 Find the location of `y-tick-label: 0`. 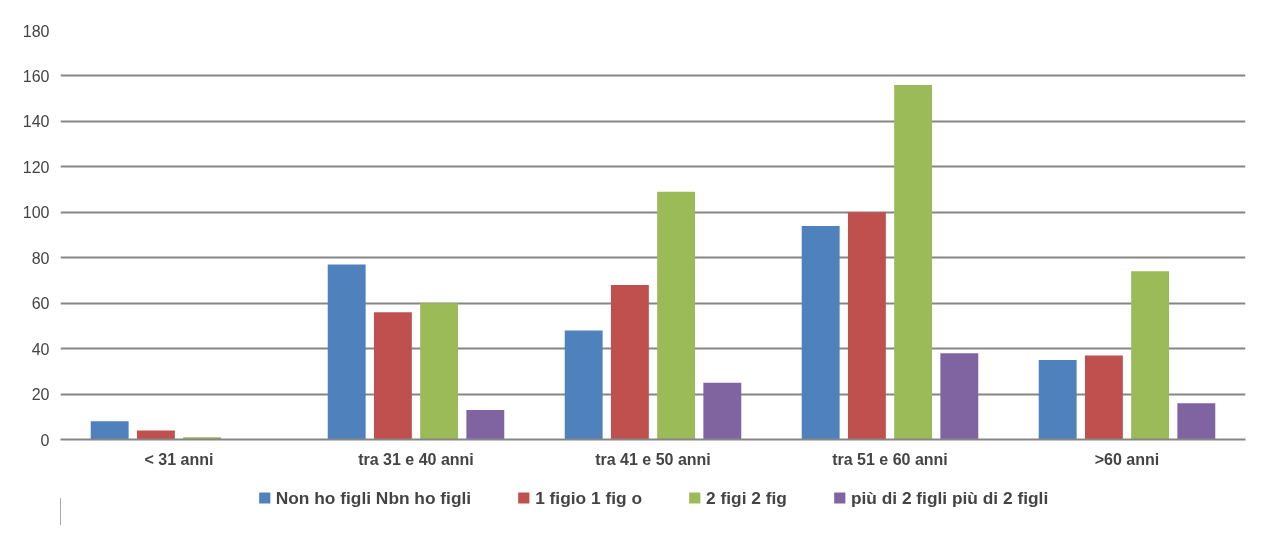

y-tick-label: 0 is located at coordinates (45, 440).